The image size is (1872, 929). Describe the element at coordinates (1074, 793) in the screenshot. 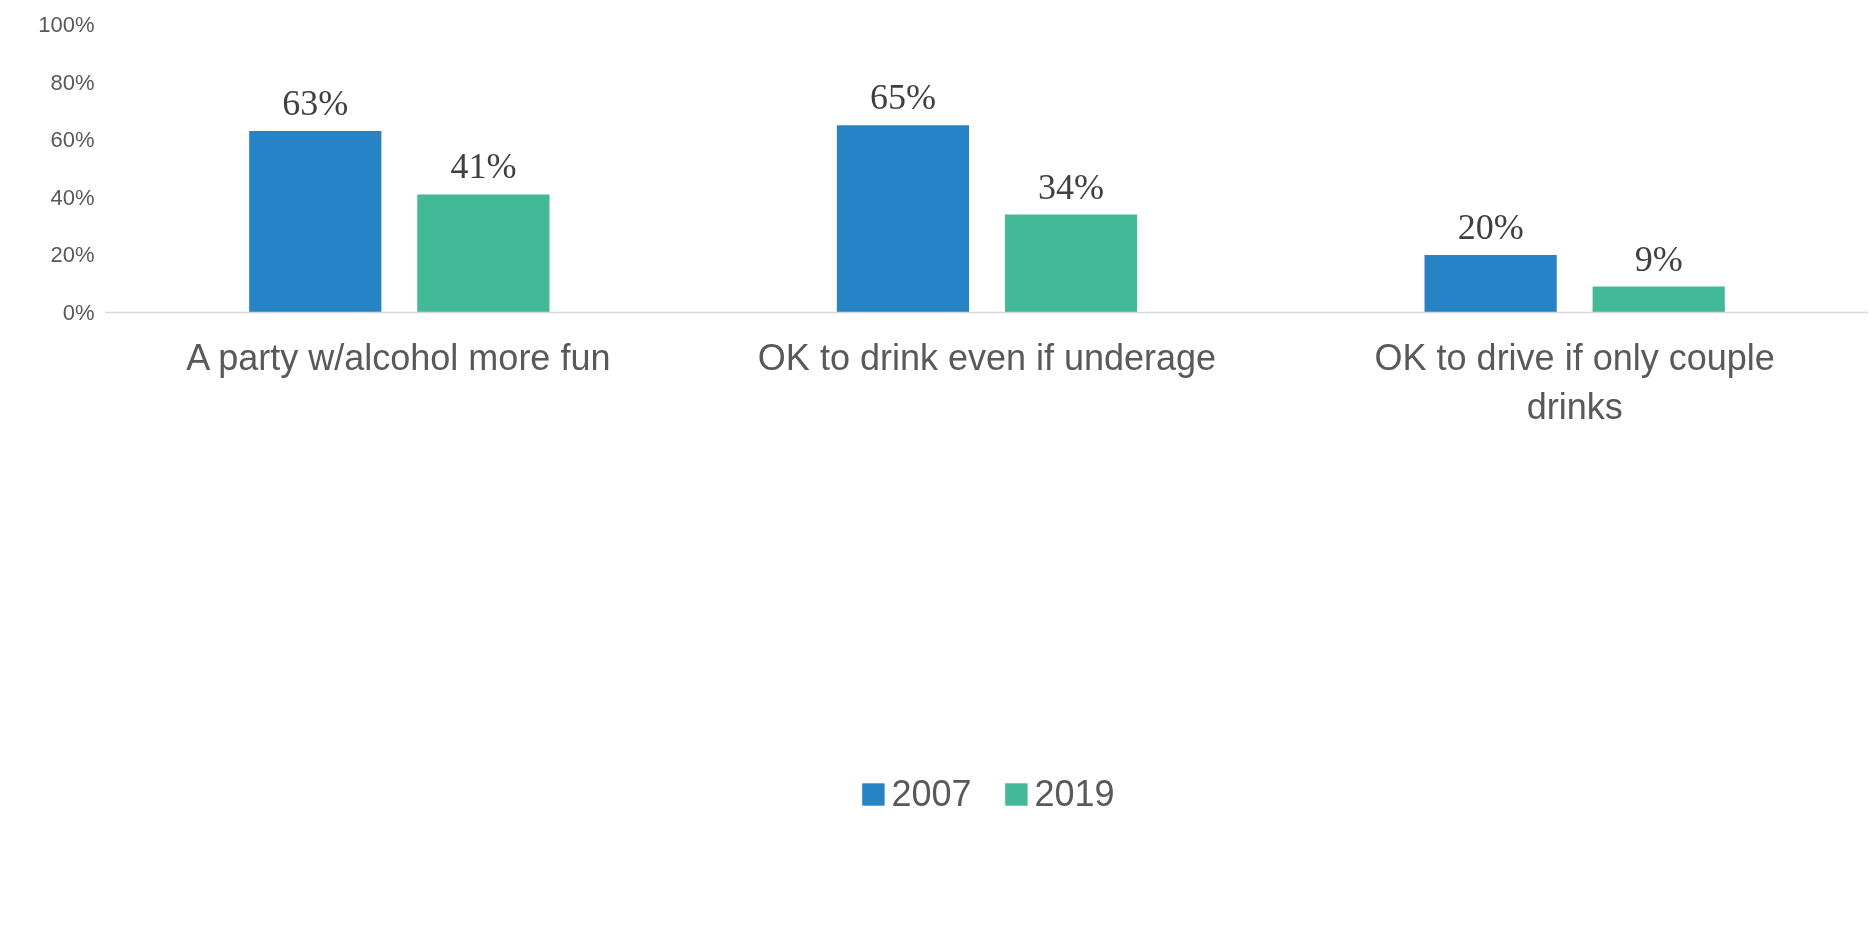

I see `legend-label: 2019` at that location.